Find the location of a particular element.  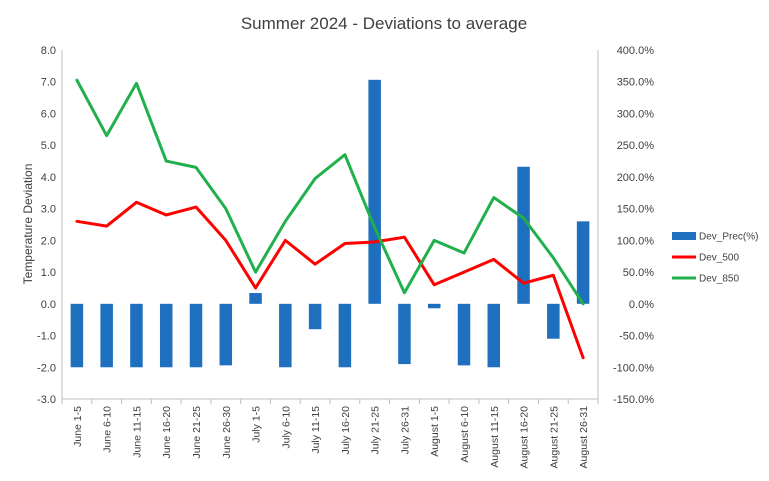

y2-tick-label: 200.0% is located at coordinates (636, 178).